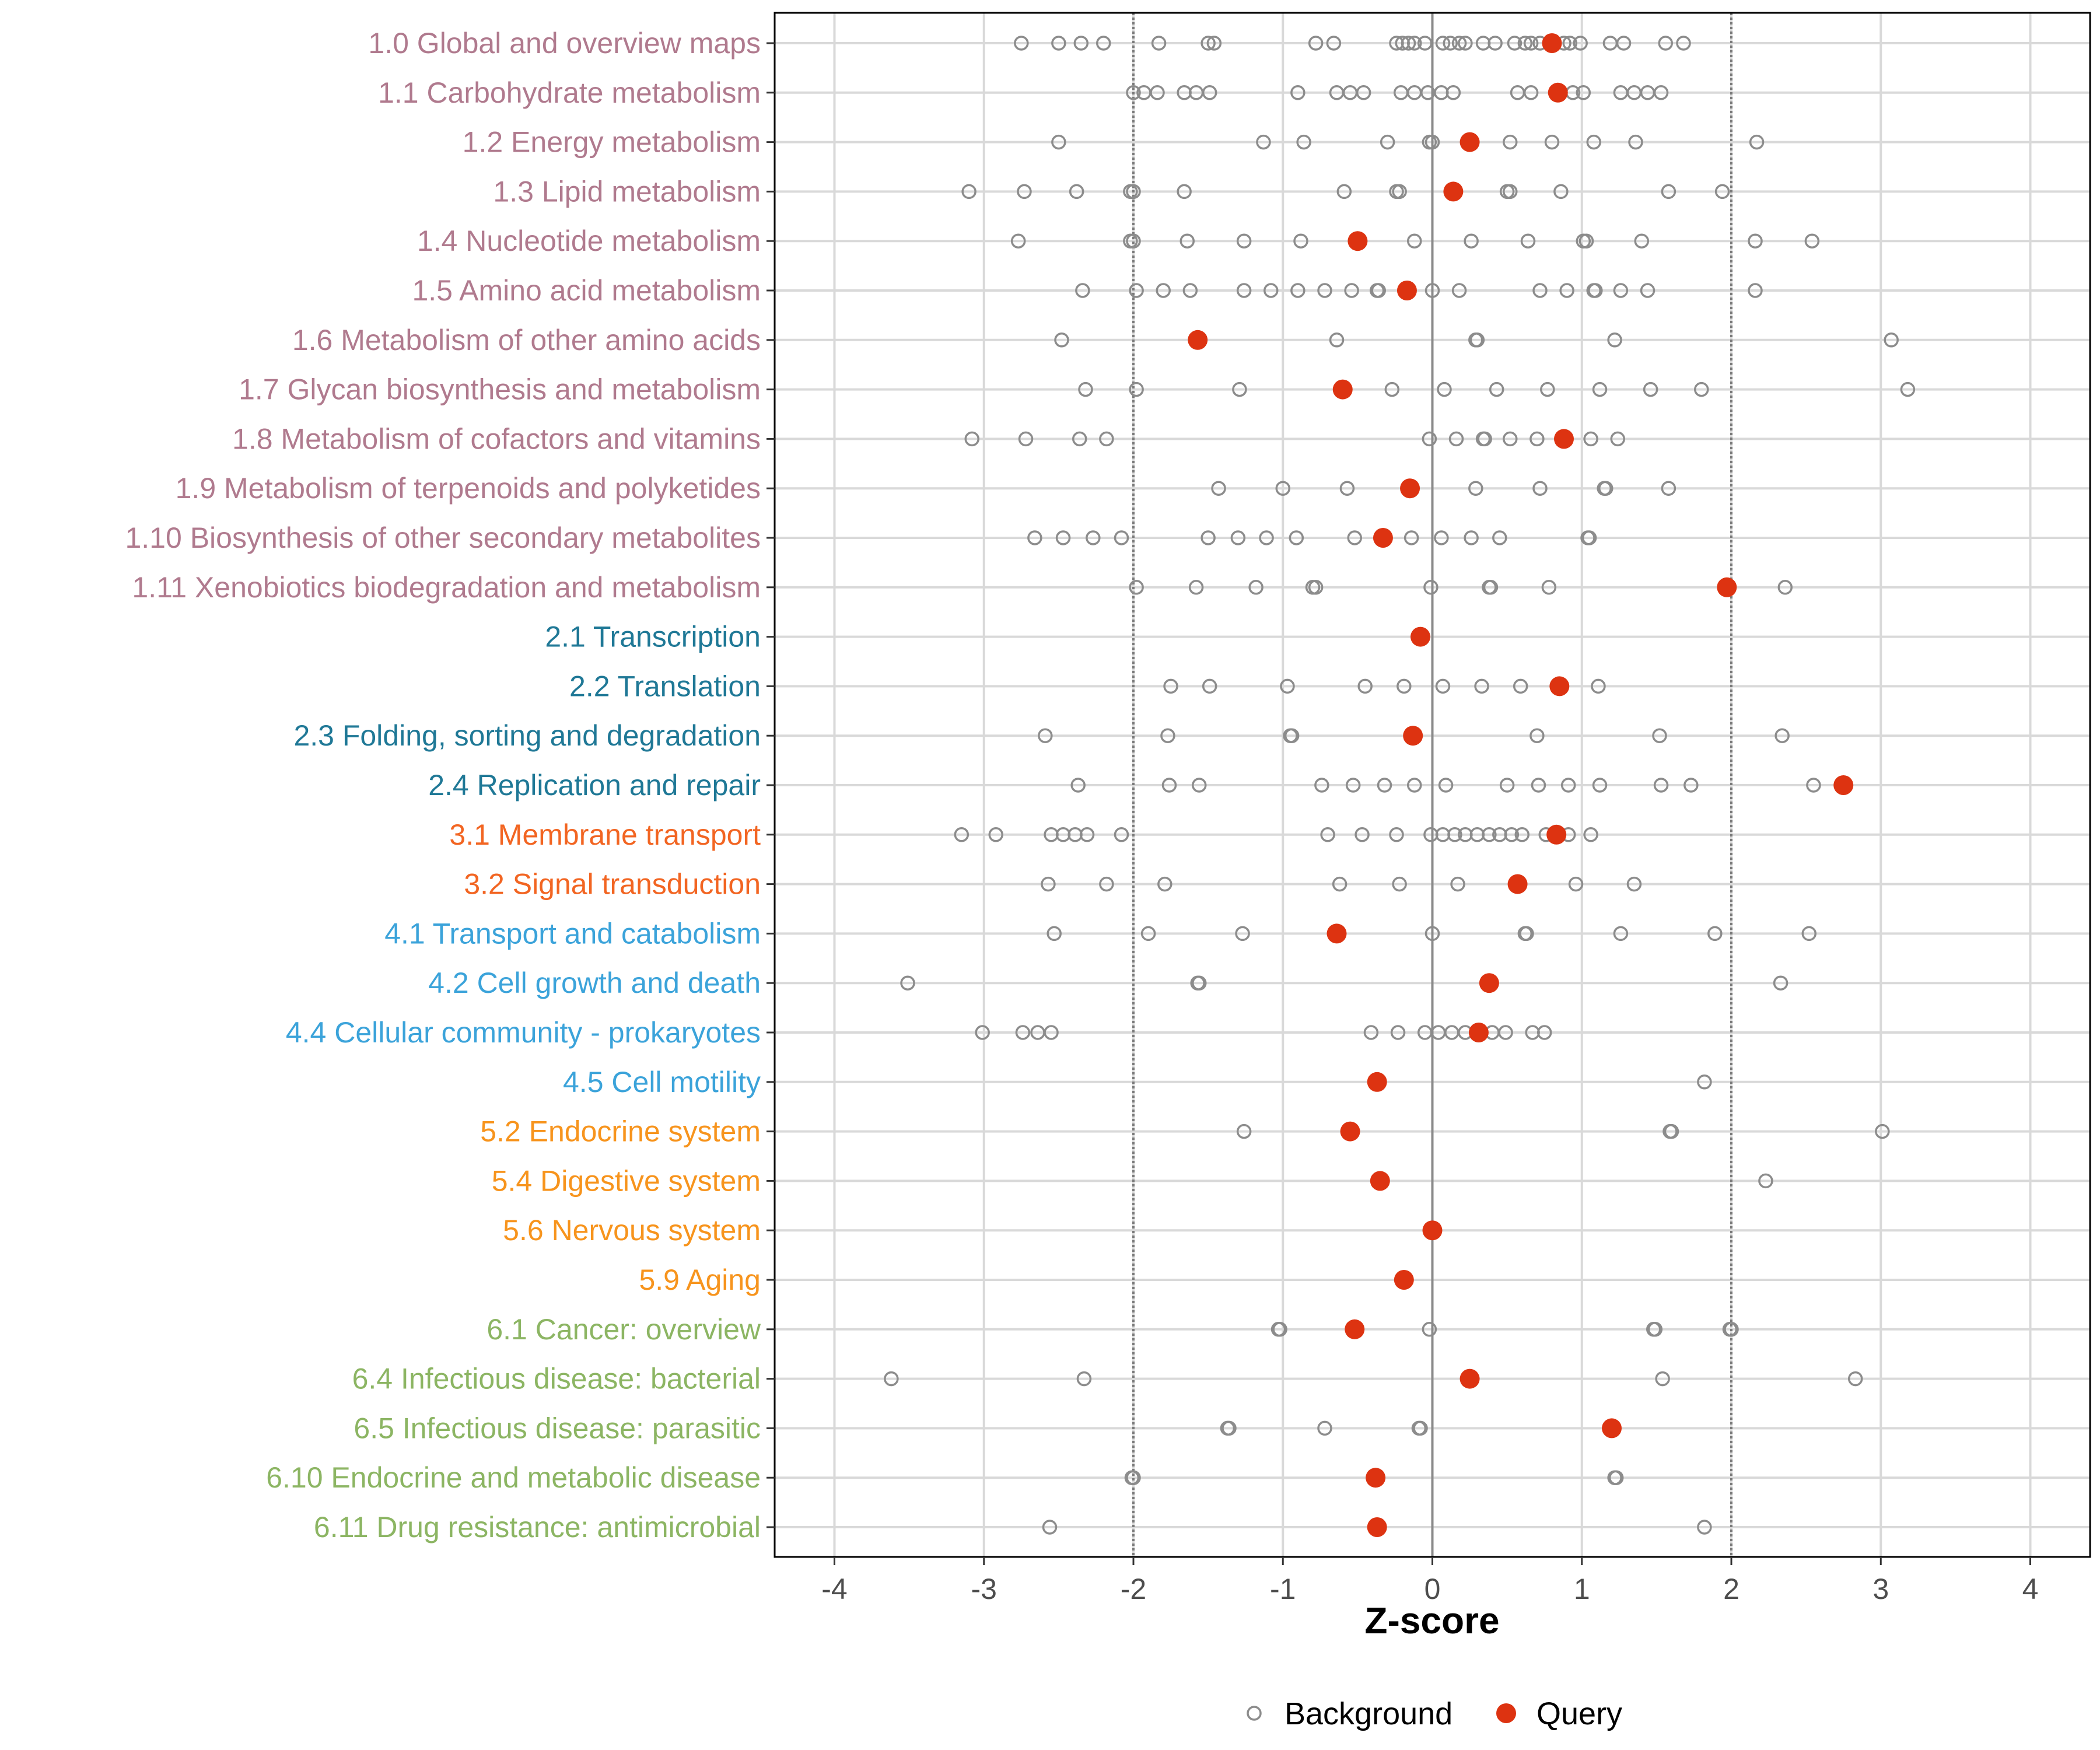 This screenshot has width=2100, height=1750. What do you see at coordinates (557, 1428) in the screenshot?
I see `y-tick-label: 6.5 Infectious disease: parasitic` at bounding box center [557, 1428].